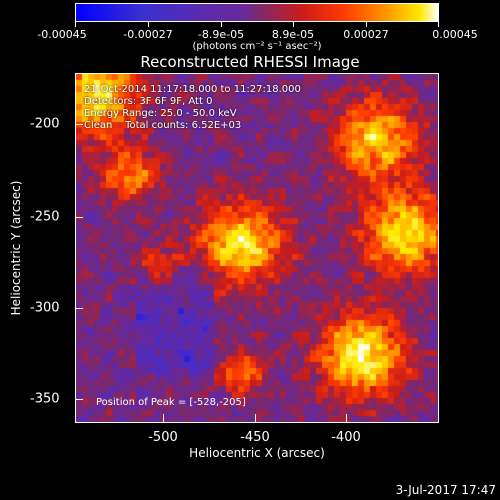 This screenshot has width=500, height=500. What do you see at coordinates (16, 248) in the screenshot?
I see `y-axis-title: Heliocentric Y (arcsec)` at bounding box center [16, 248].